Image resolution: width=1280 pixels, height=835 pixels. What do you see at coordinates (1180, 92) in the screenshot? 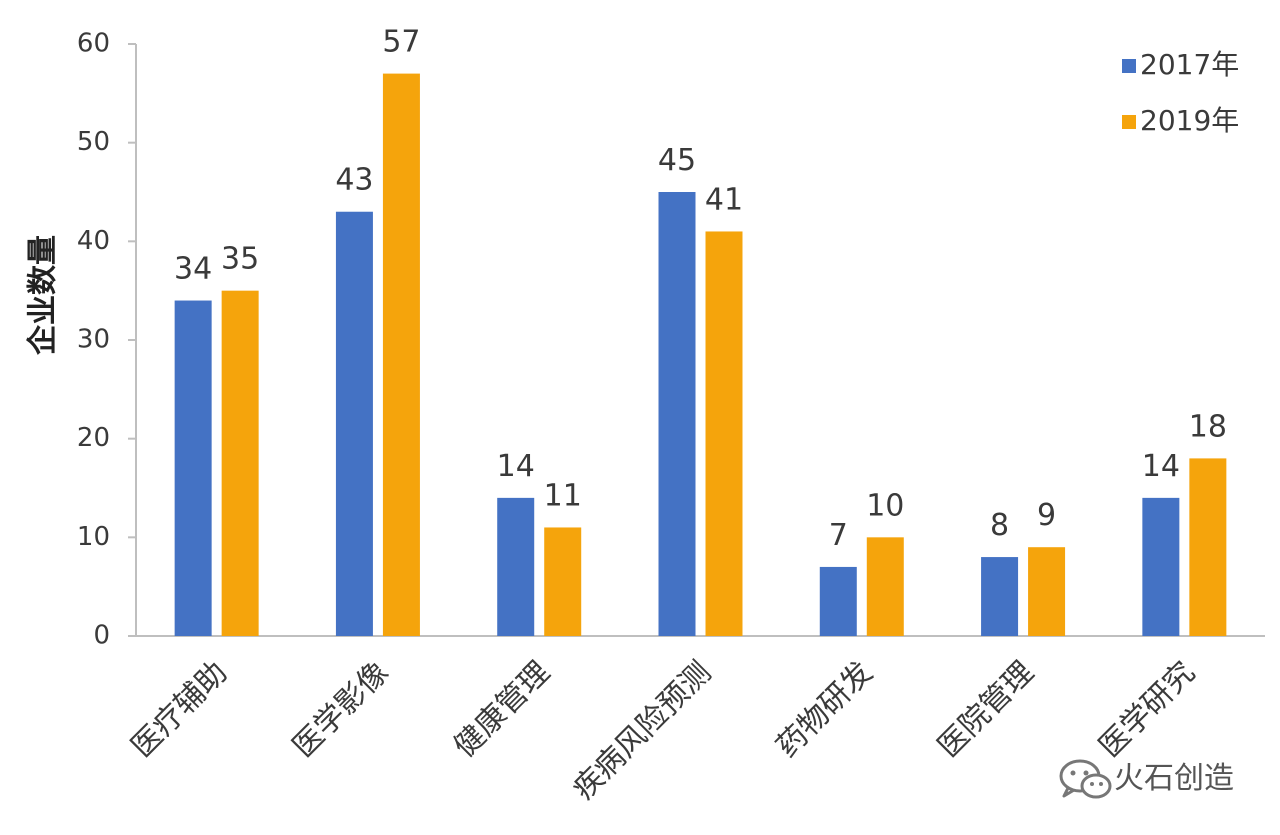
I see `legend: 2017年 2019年` at bounding box center [1180, 92].